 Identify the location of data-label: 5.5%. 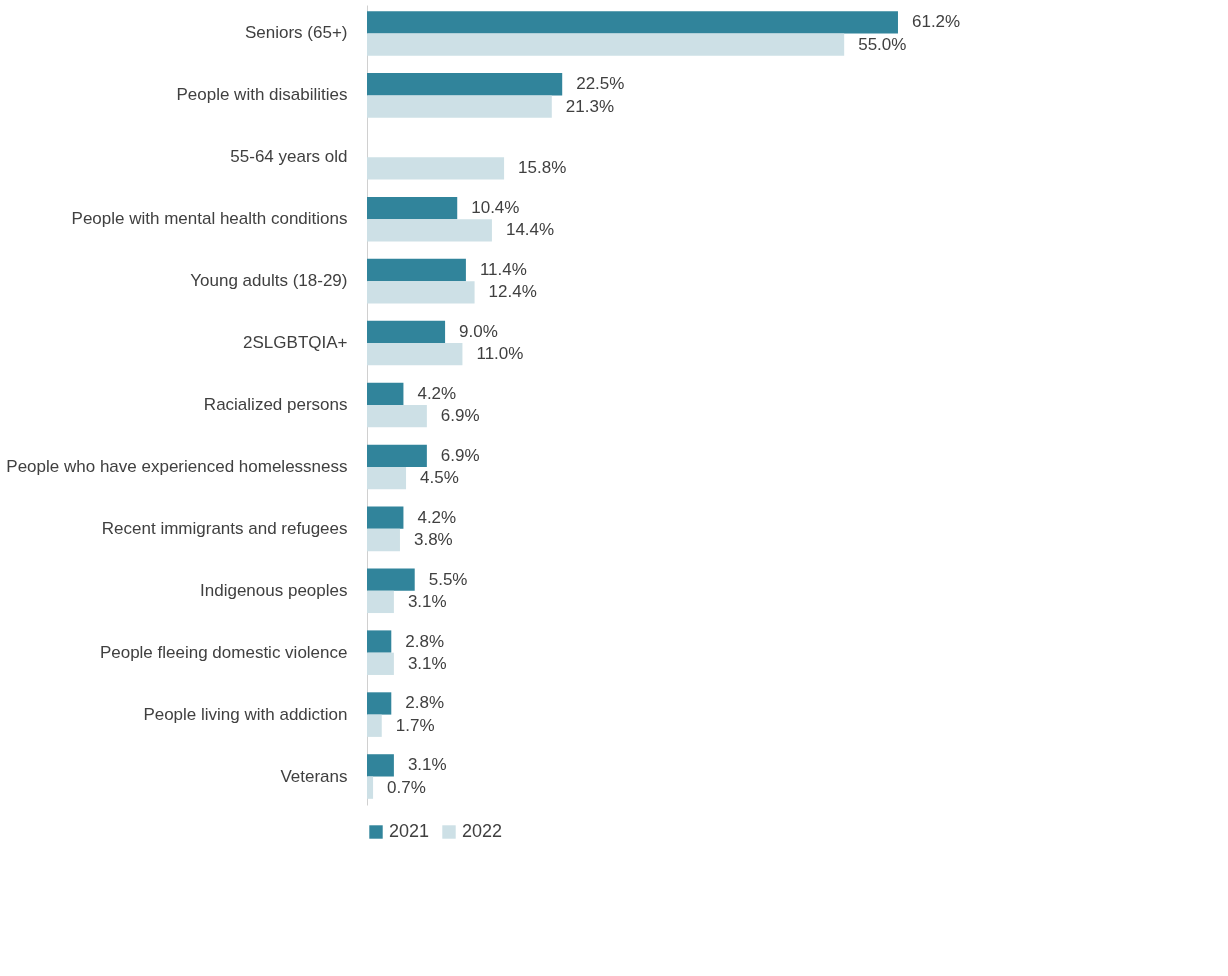
(448, 579).